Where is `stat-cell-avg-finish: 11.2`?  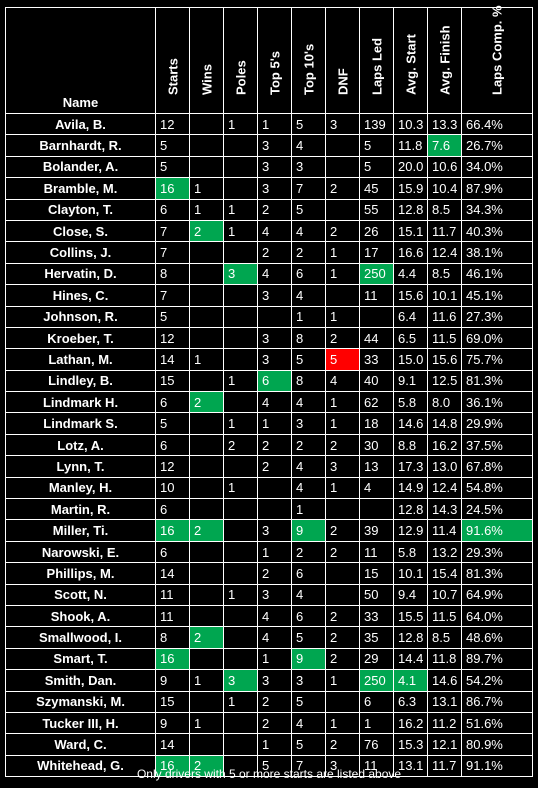 stat-cell-avg-finish: 11.2 is located at coordinates (444, 723).